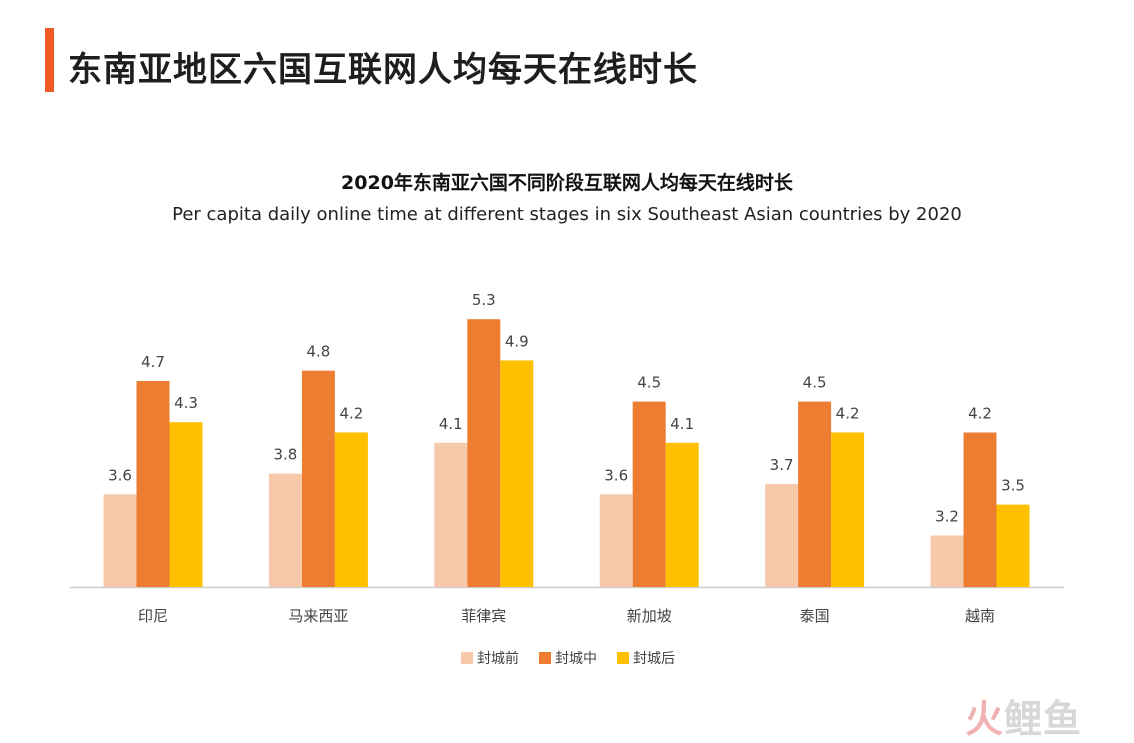 This screenshot has height=743, width=1134. I want to click on data-label: 3.5, so click(1013, 486).